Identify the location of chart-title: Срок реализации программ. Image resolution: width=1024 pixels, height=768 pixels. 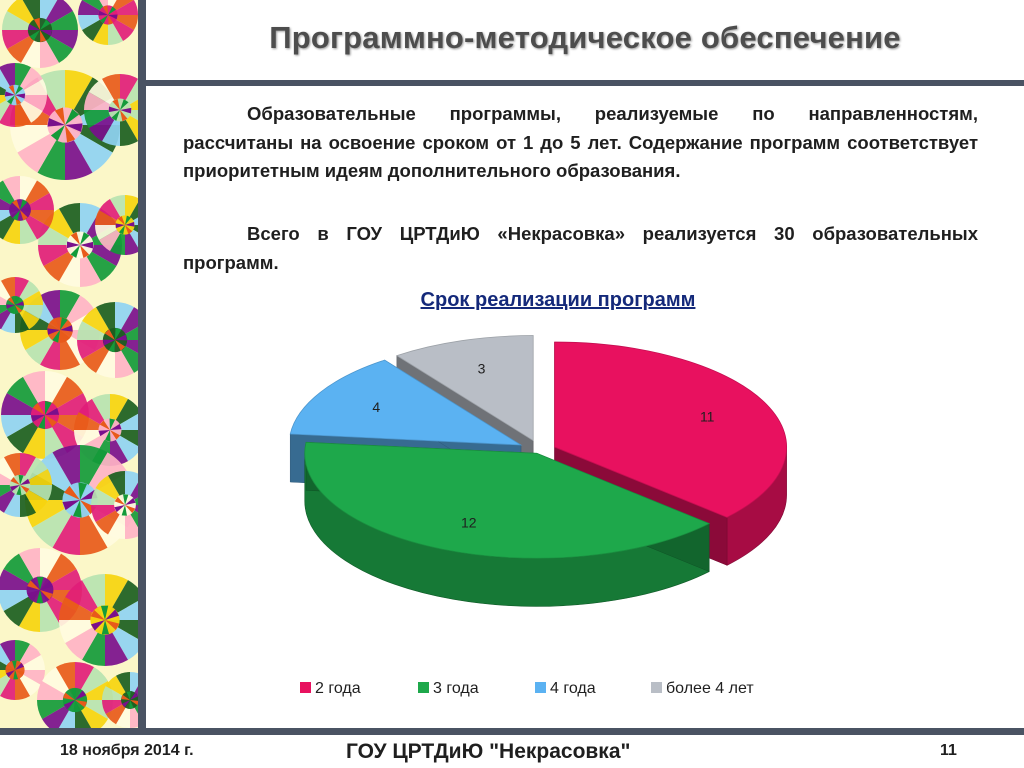
(558, 300).